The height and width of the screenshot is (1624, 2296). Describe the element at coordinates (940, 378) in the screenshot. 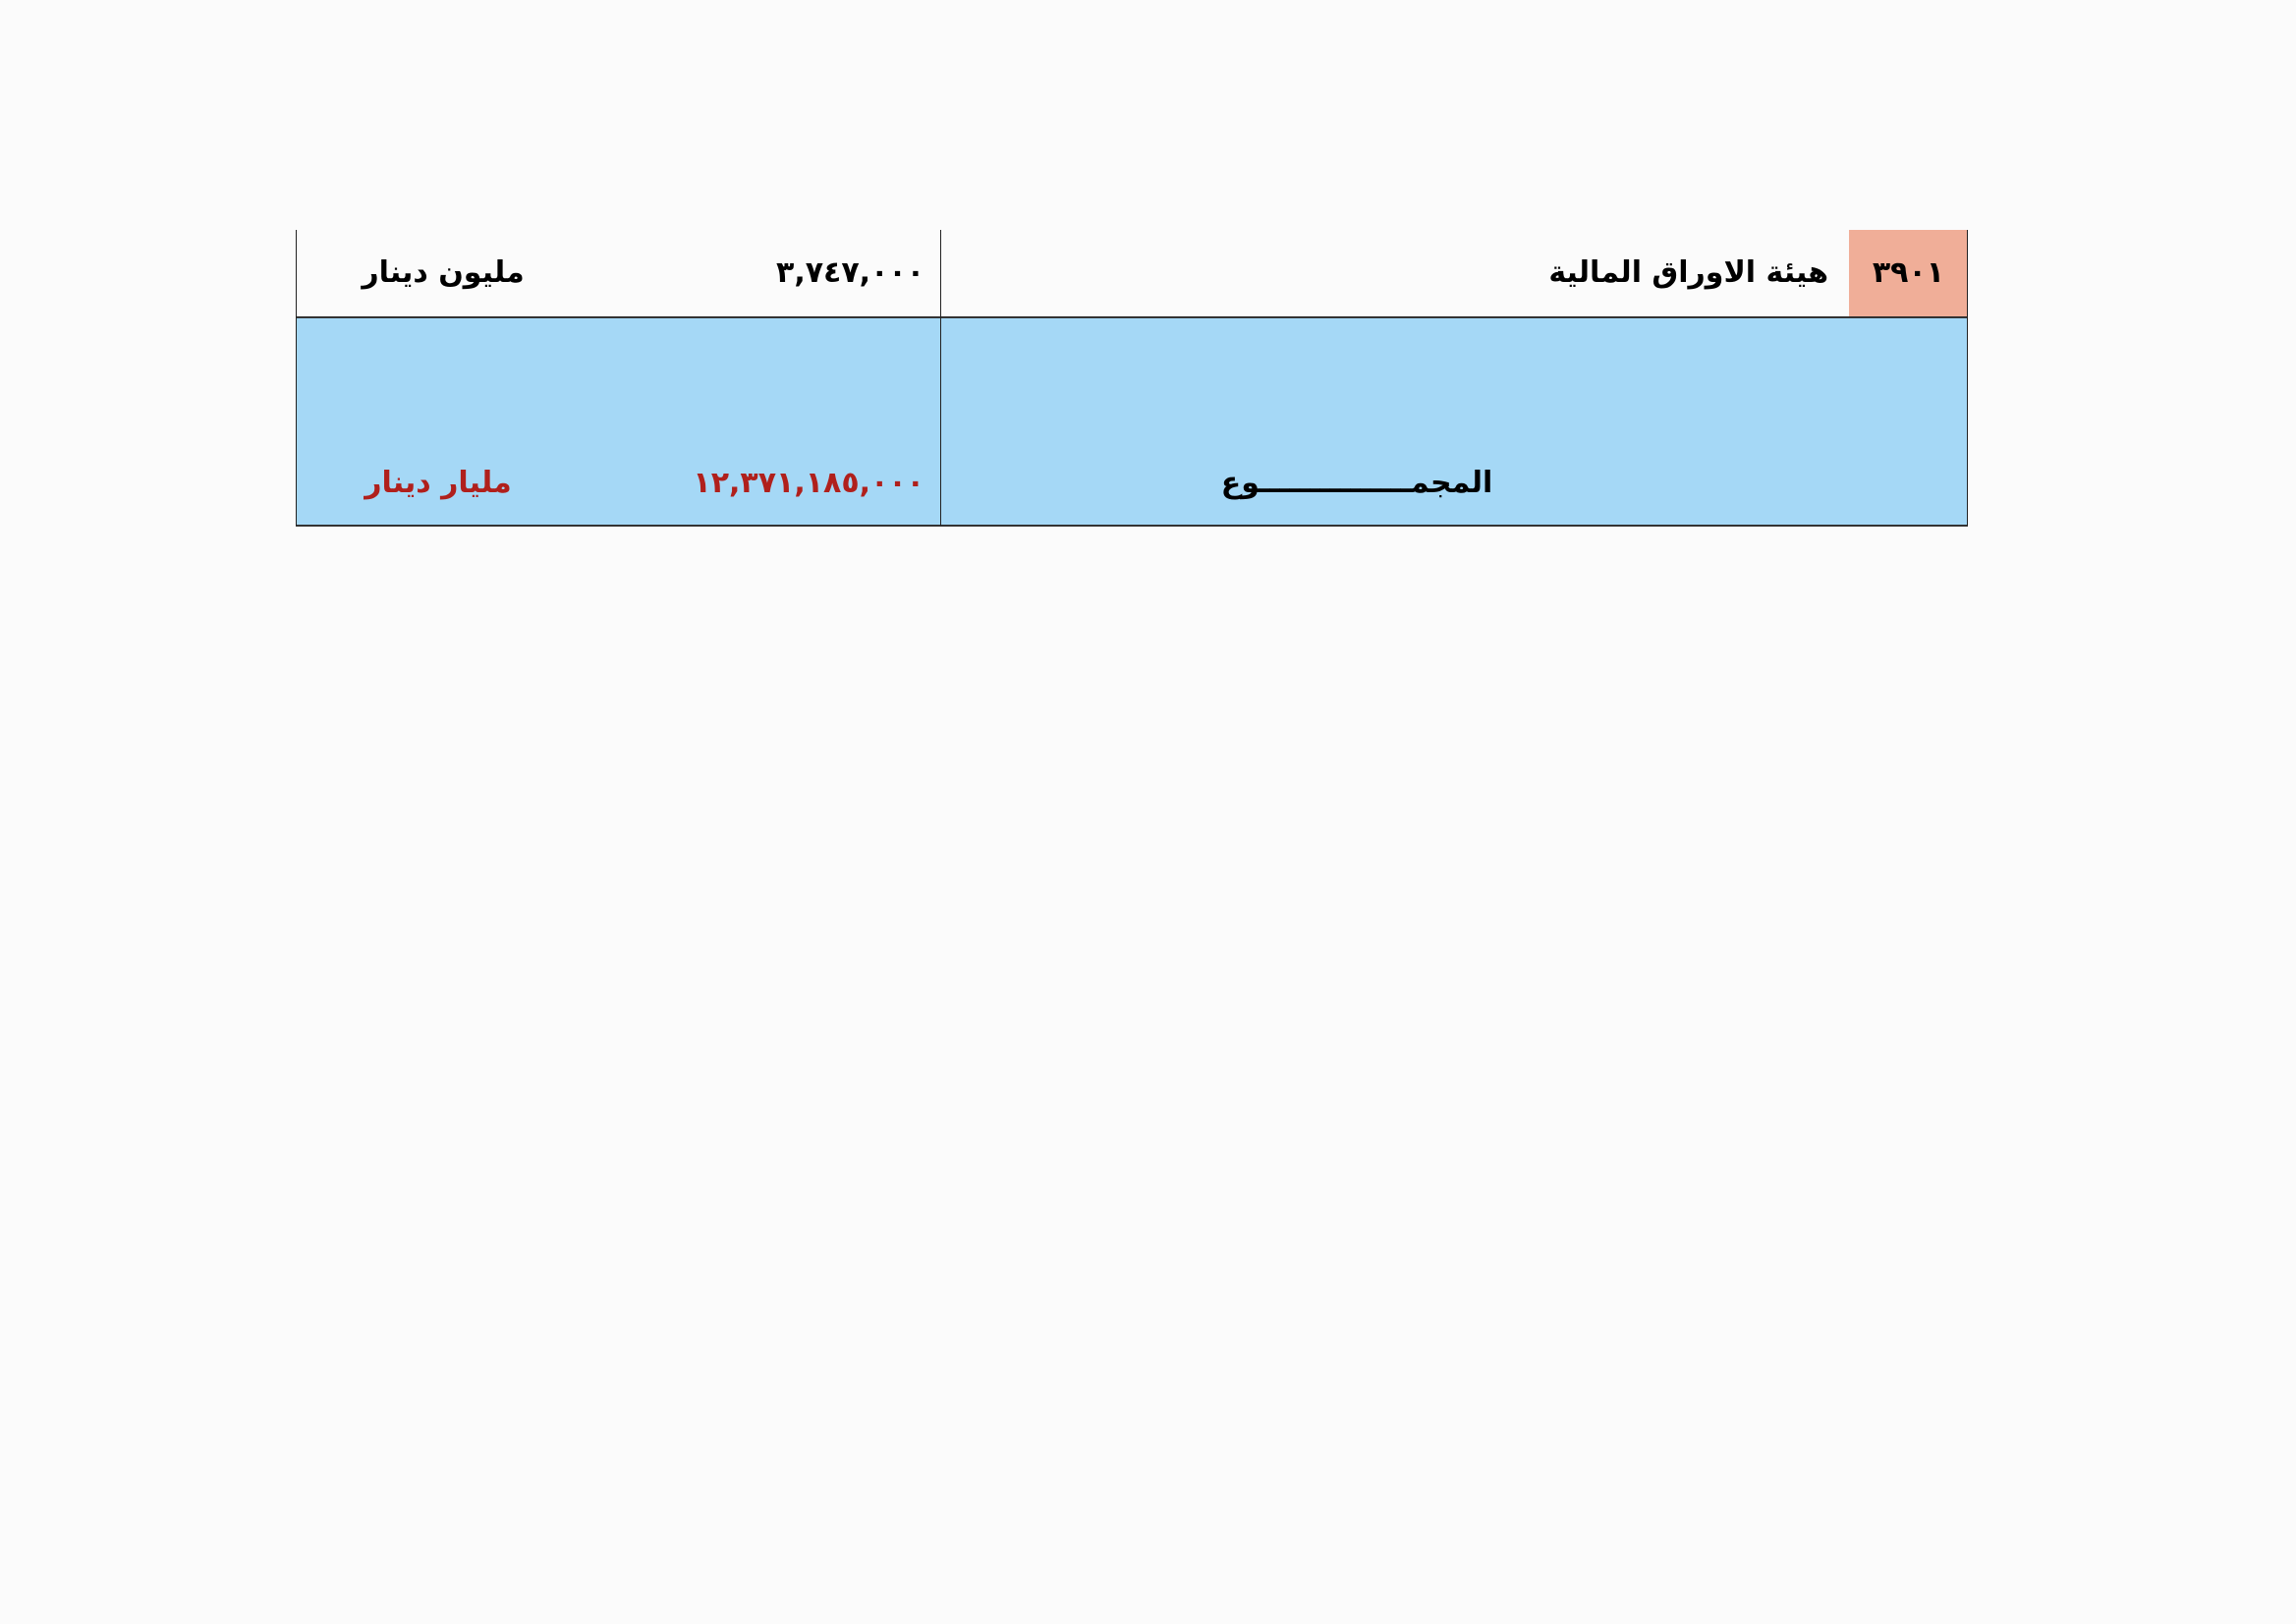

I see `column-divider` at that location.